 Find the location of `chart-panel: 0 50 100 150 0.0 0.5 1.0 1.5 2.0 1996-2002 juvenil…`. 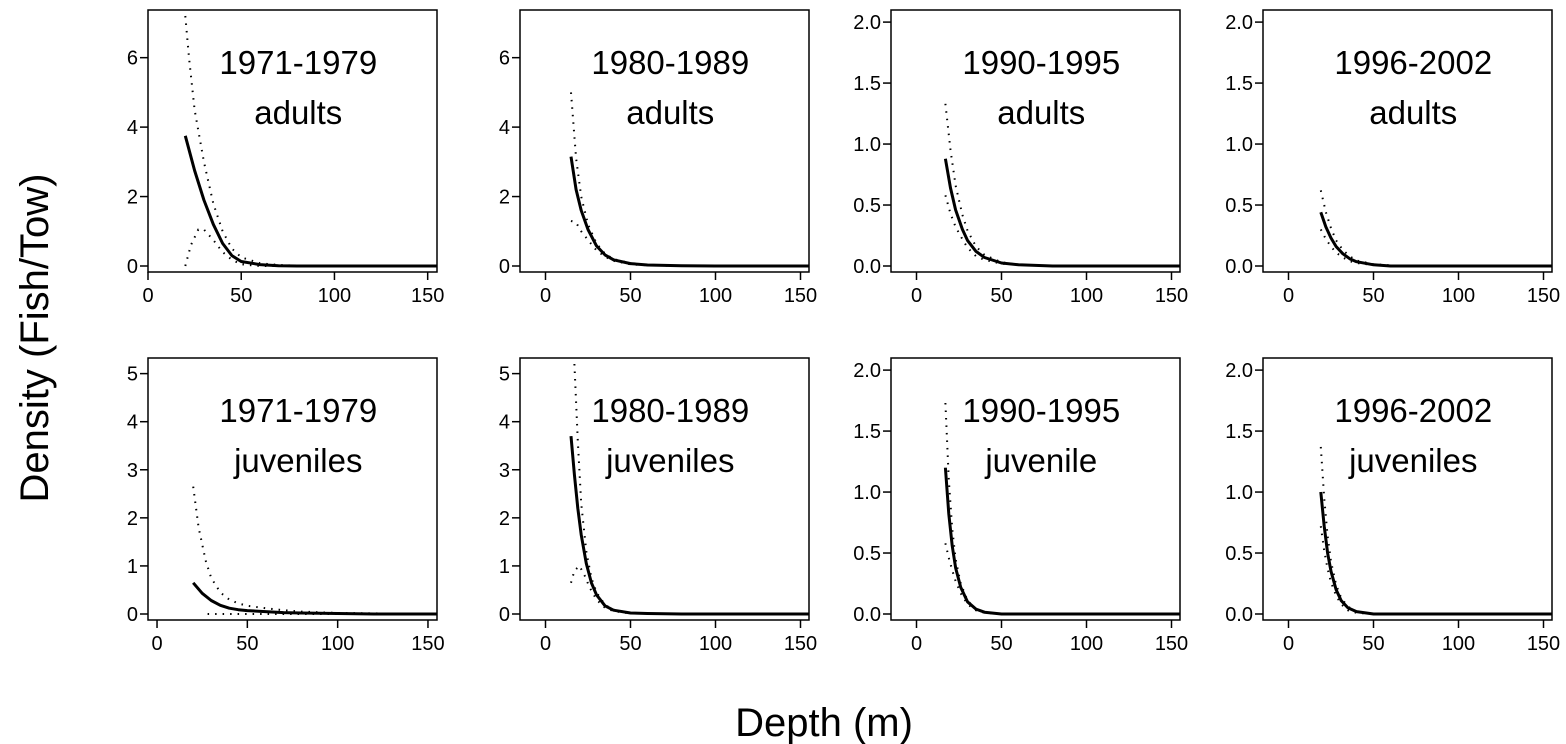

chart-panel: 0 50 100 150 0.0 0.5 1.0 1.5 2.0 1996-2002 juvenil… is located at coordinates (1392, 506).